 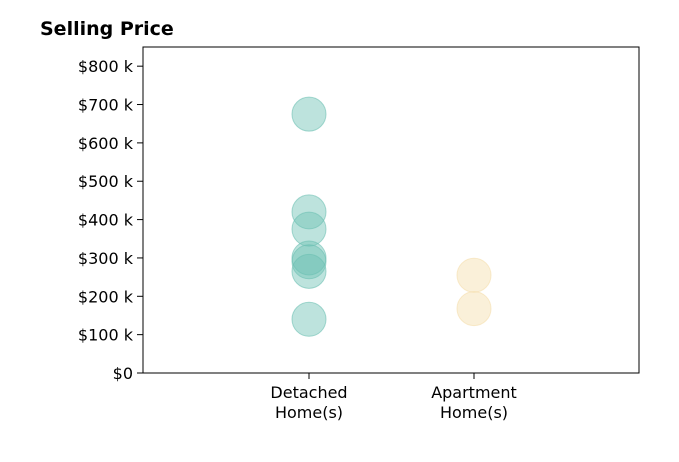 I want to click on x-tick-label: Apartment Home(s), so click(x=474, y=402).